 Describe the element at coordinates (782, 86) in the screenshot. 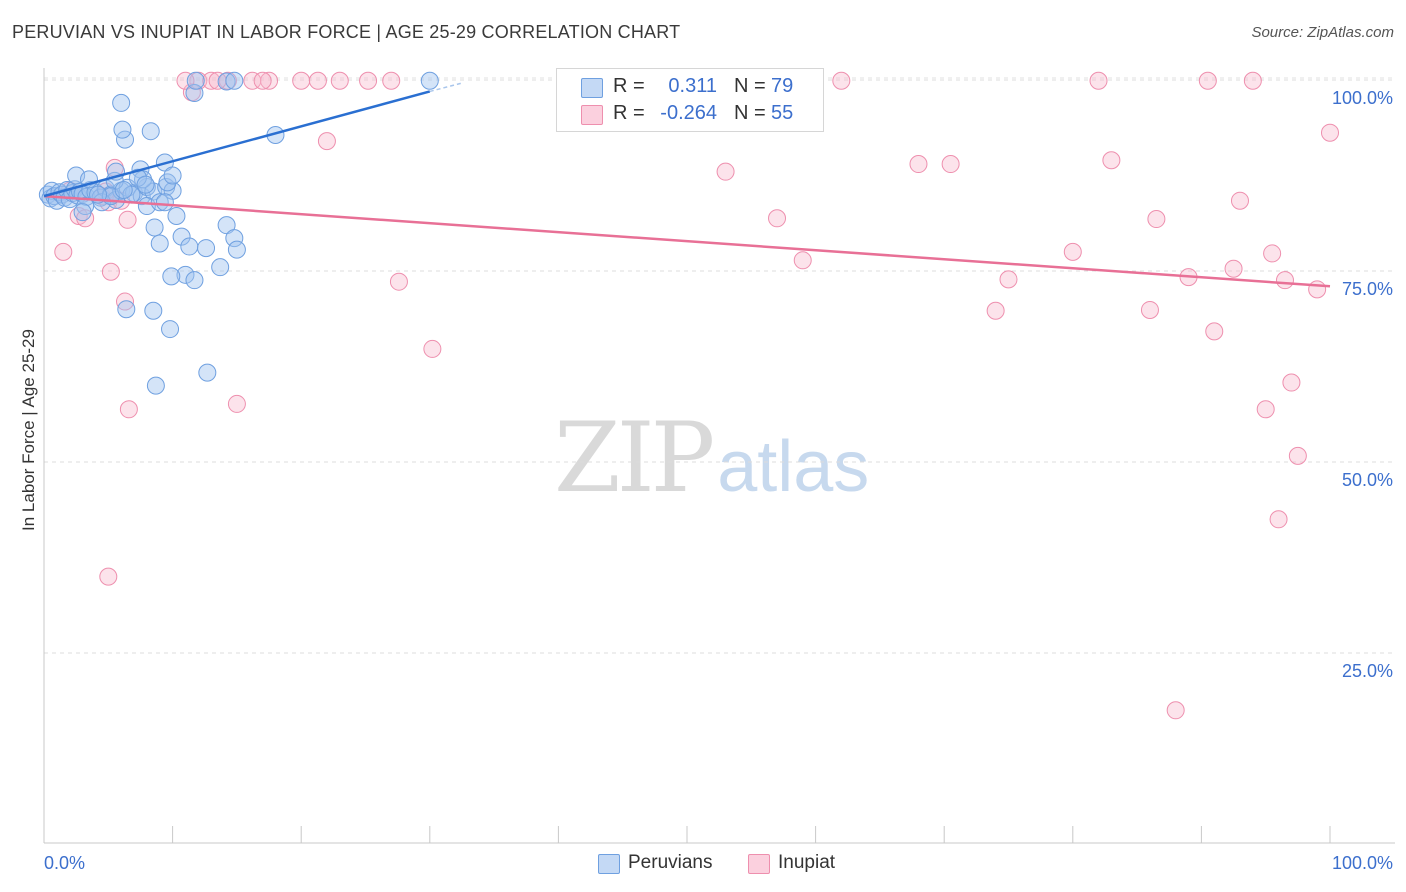

I see `legend-n-value: 79` at that location.